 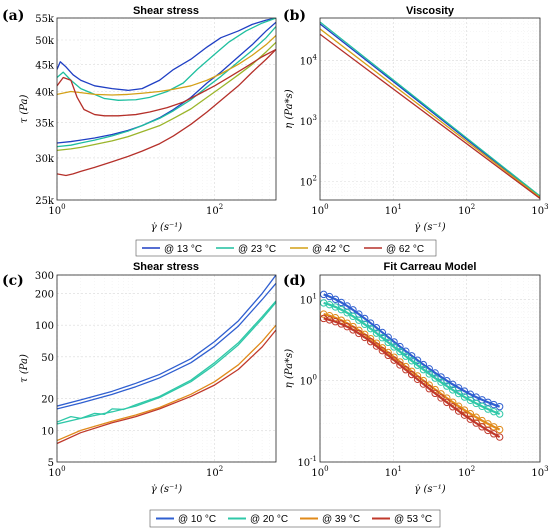 What do you see at coordinates (45, 19) in the screenshot?
I see `y-tick-label: 55k` at bounding box center [45, 19].